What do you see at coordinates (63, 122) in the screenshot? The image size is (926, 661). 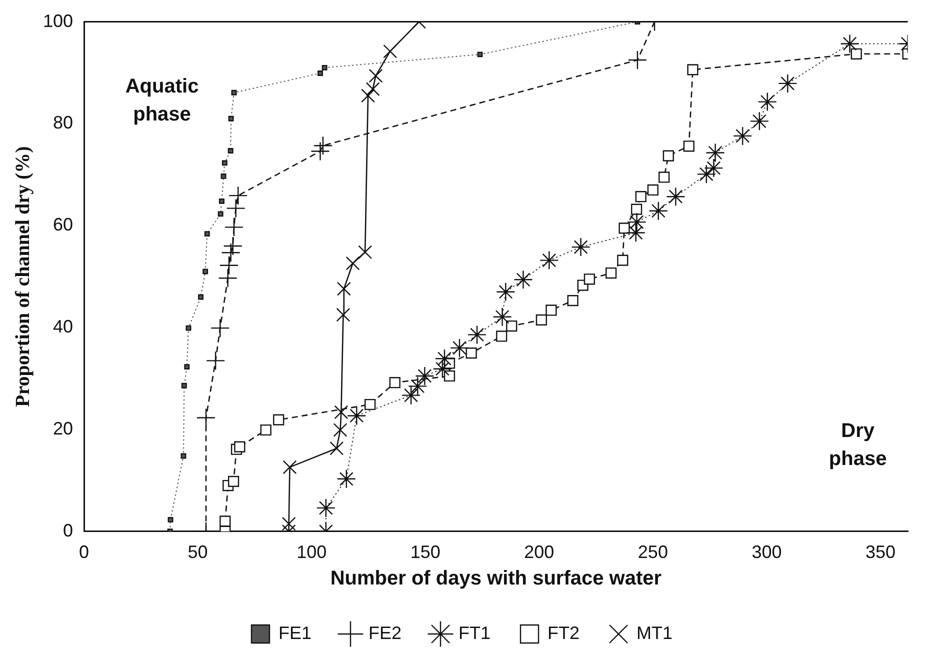 I see `y-tick-label: 80` at bounding box center [63, 122].